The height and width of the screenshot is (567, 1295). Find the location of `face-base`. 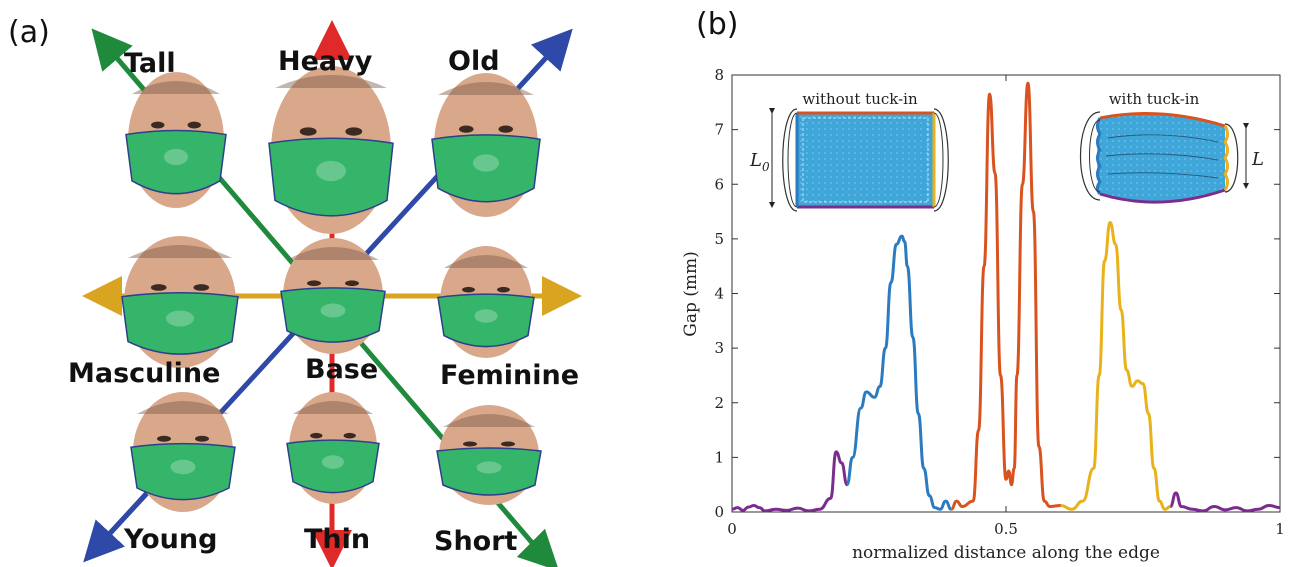

face-base is located at coordinates (333, 296).